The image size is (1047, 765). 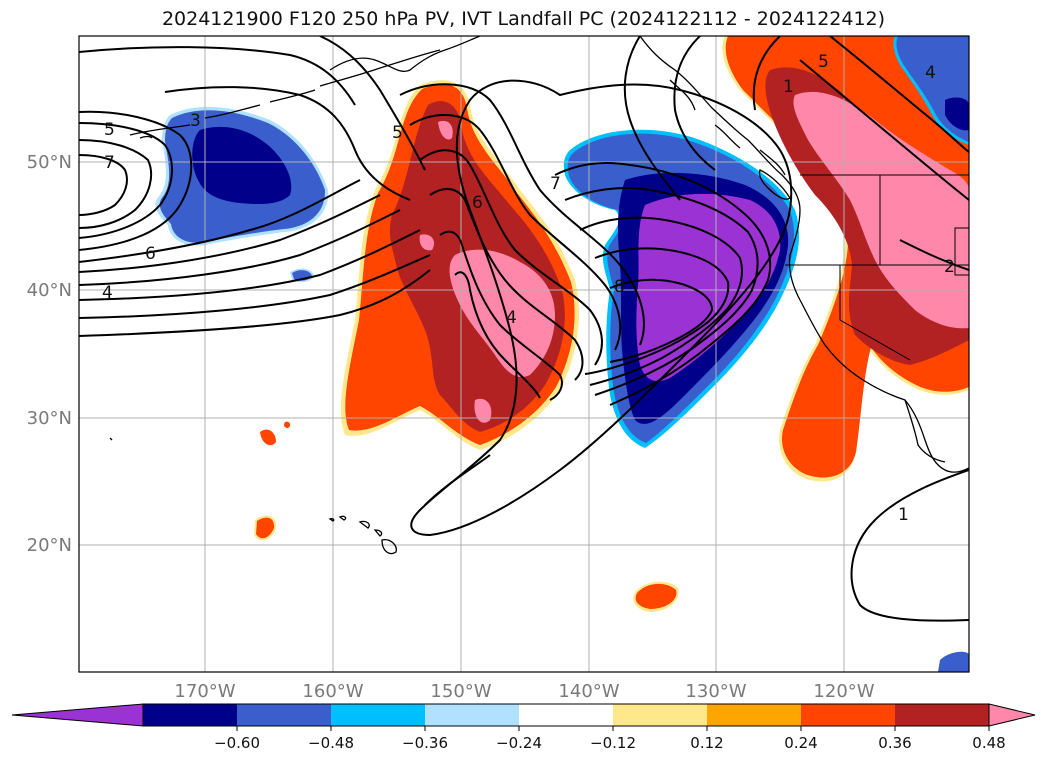 I want to click on colorbar-tick-label: −0.48, so click(x=331, y=743).